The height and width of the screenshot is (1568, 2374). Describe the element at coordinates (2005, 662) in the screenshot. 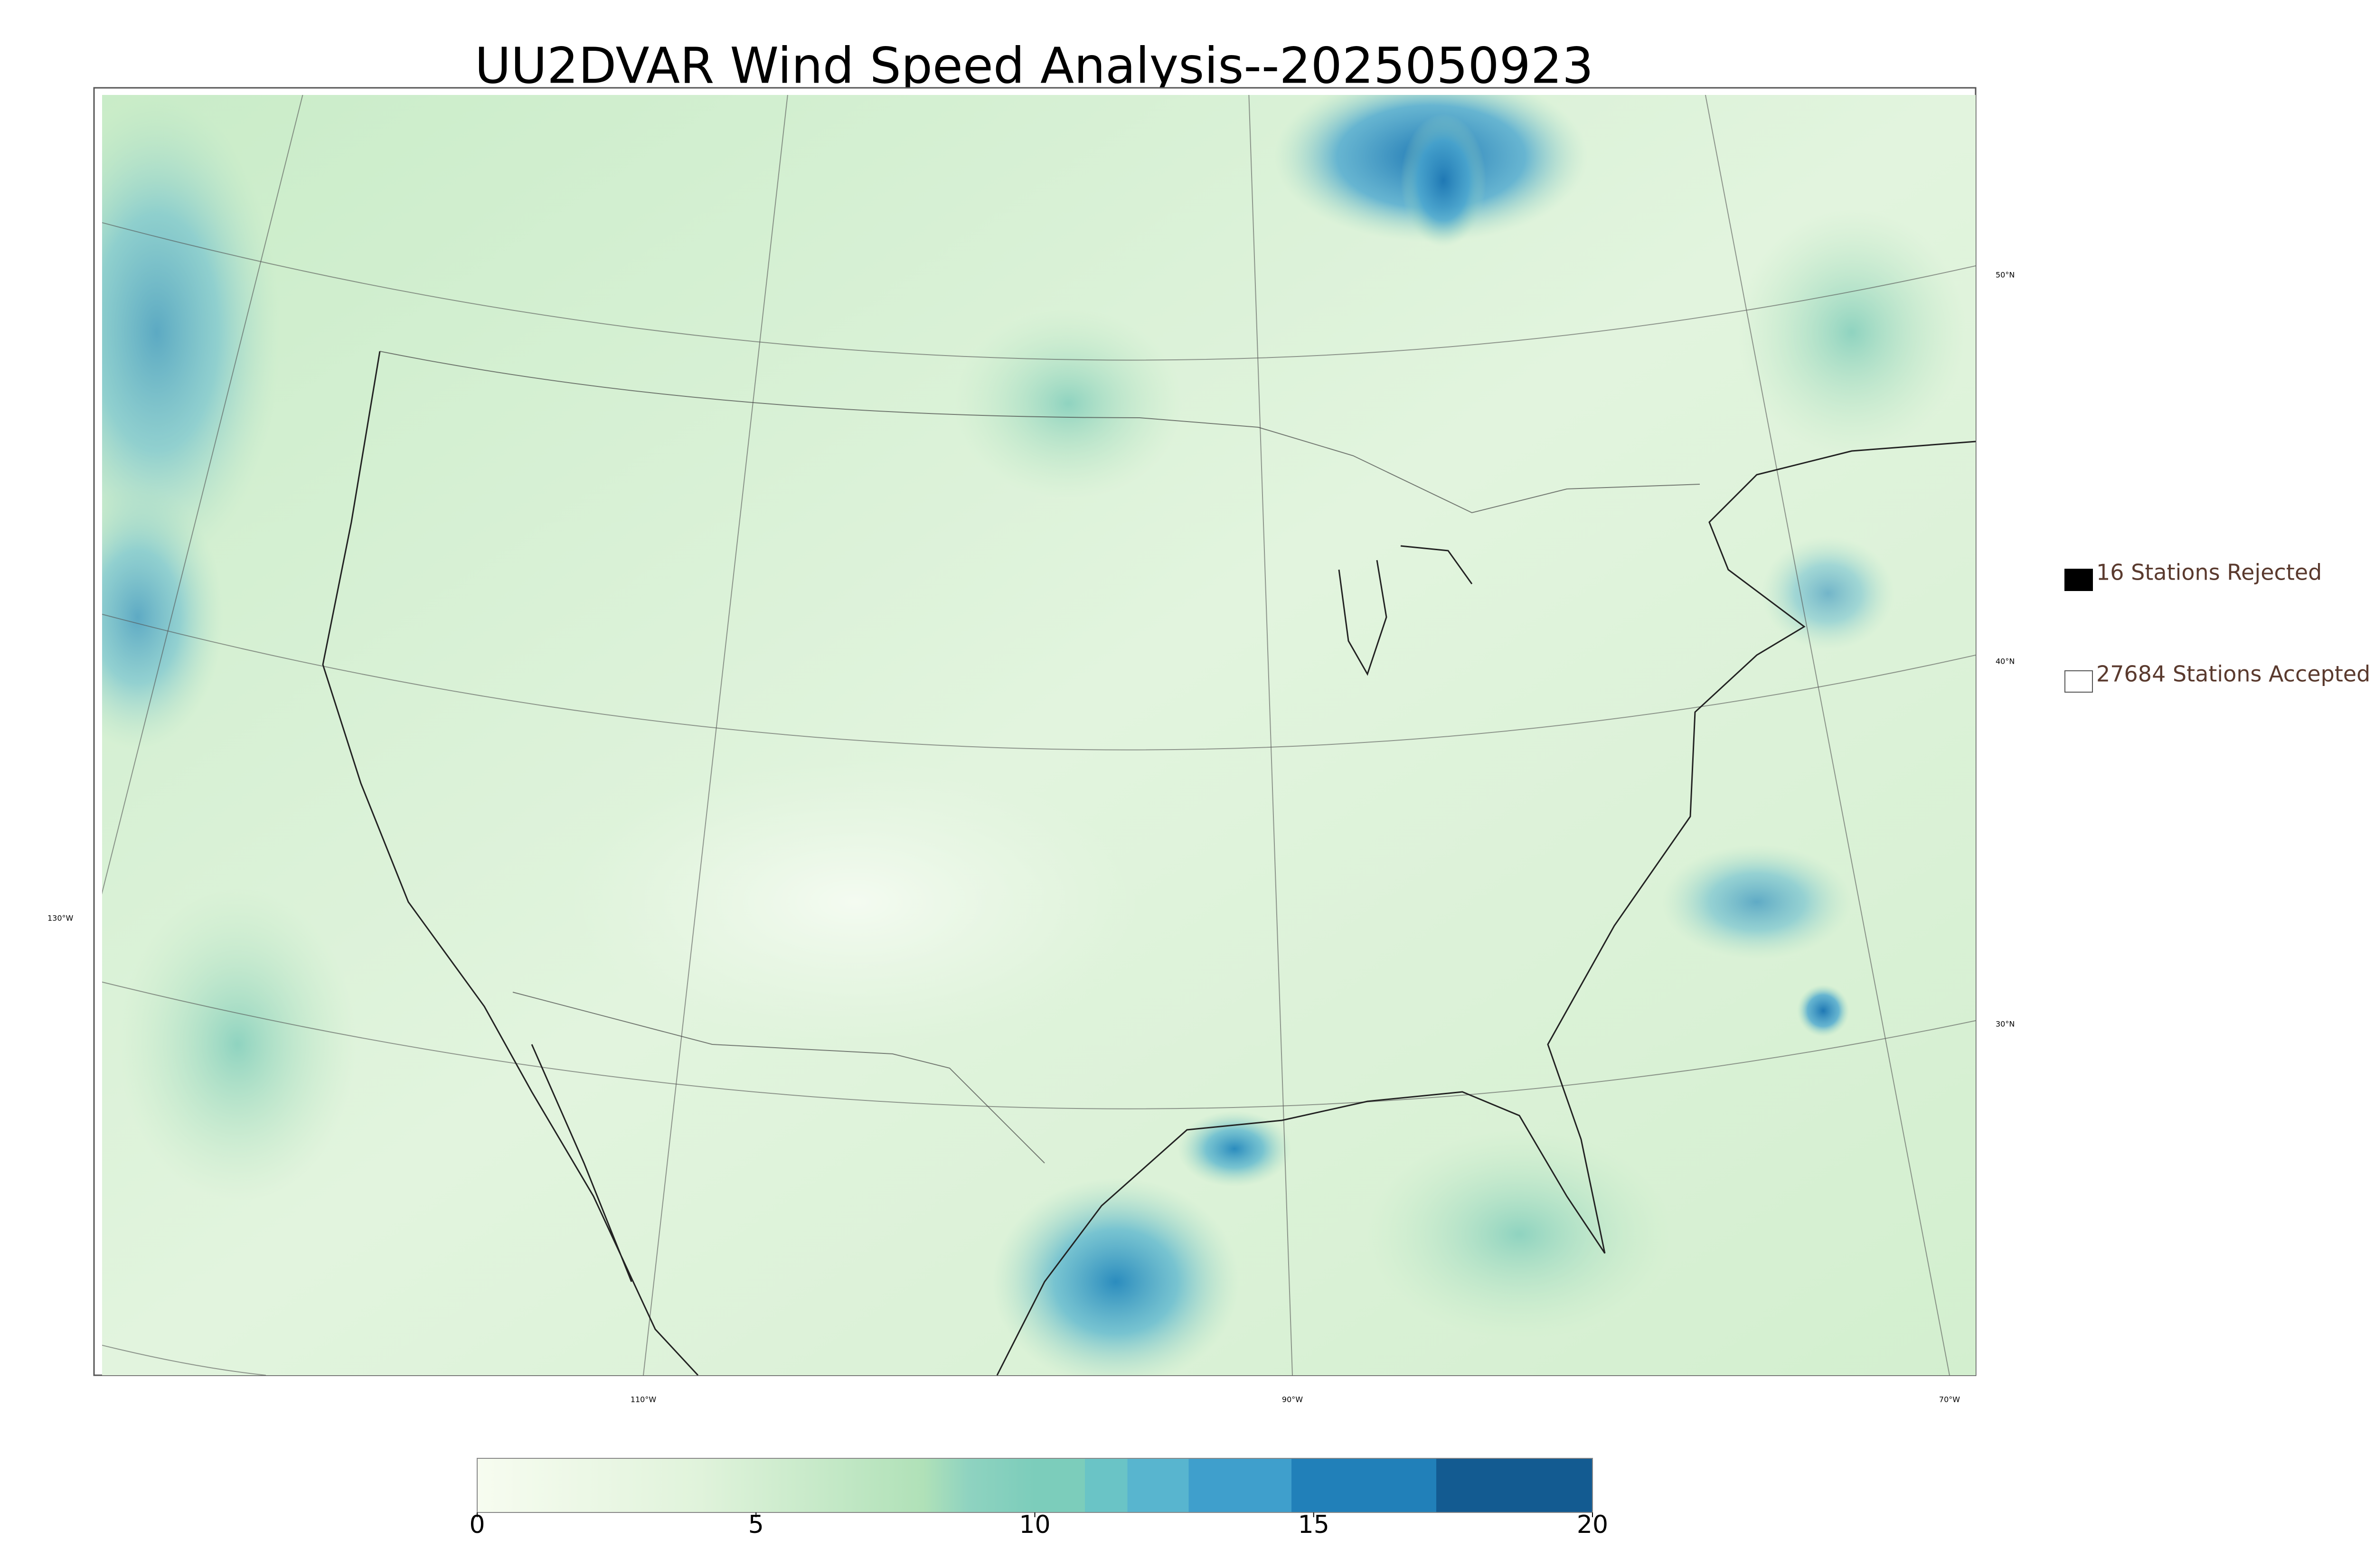

I see `lat-label: 40°N` at that location.